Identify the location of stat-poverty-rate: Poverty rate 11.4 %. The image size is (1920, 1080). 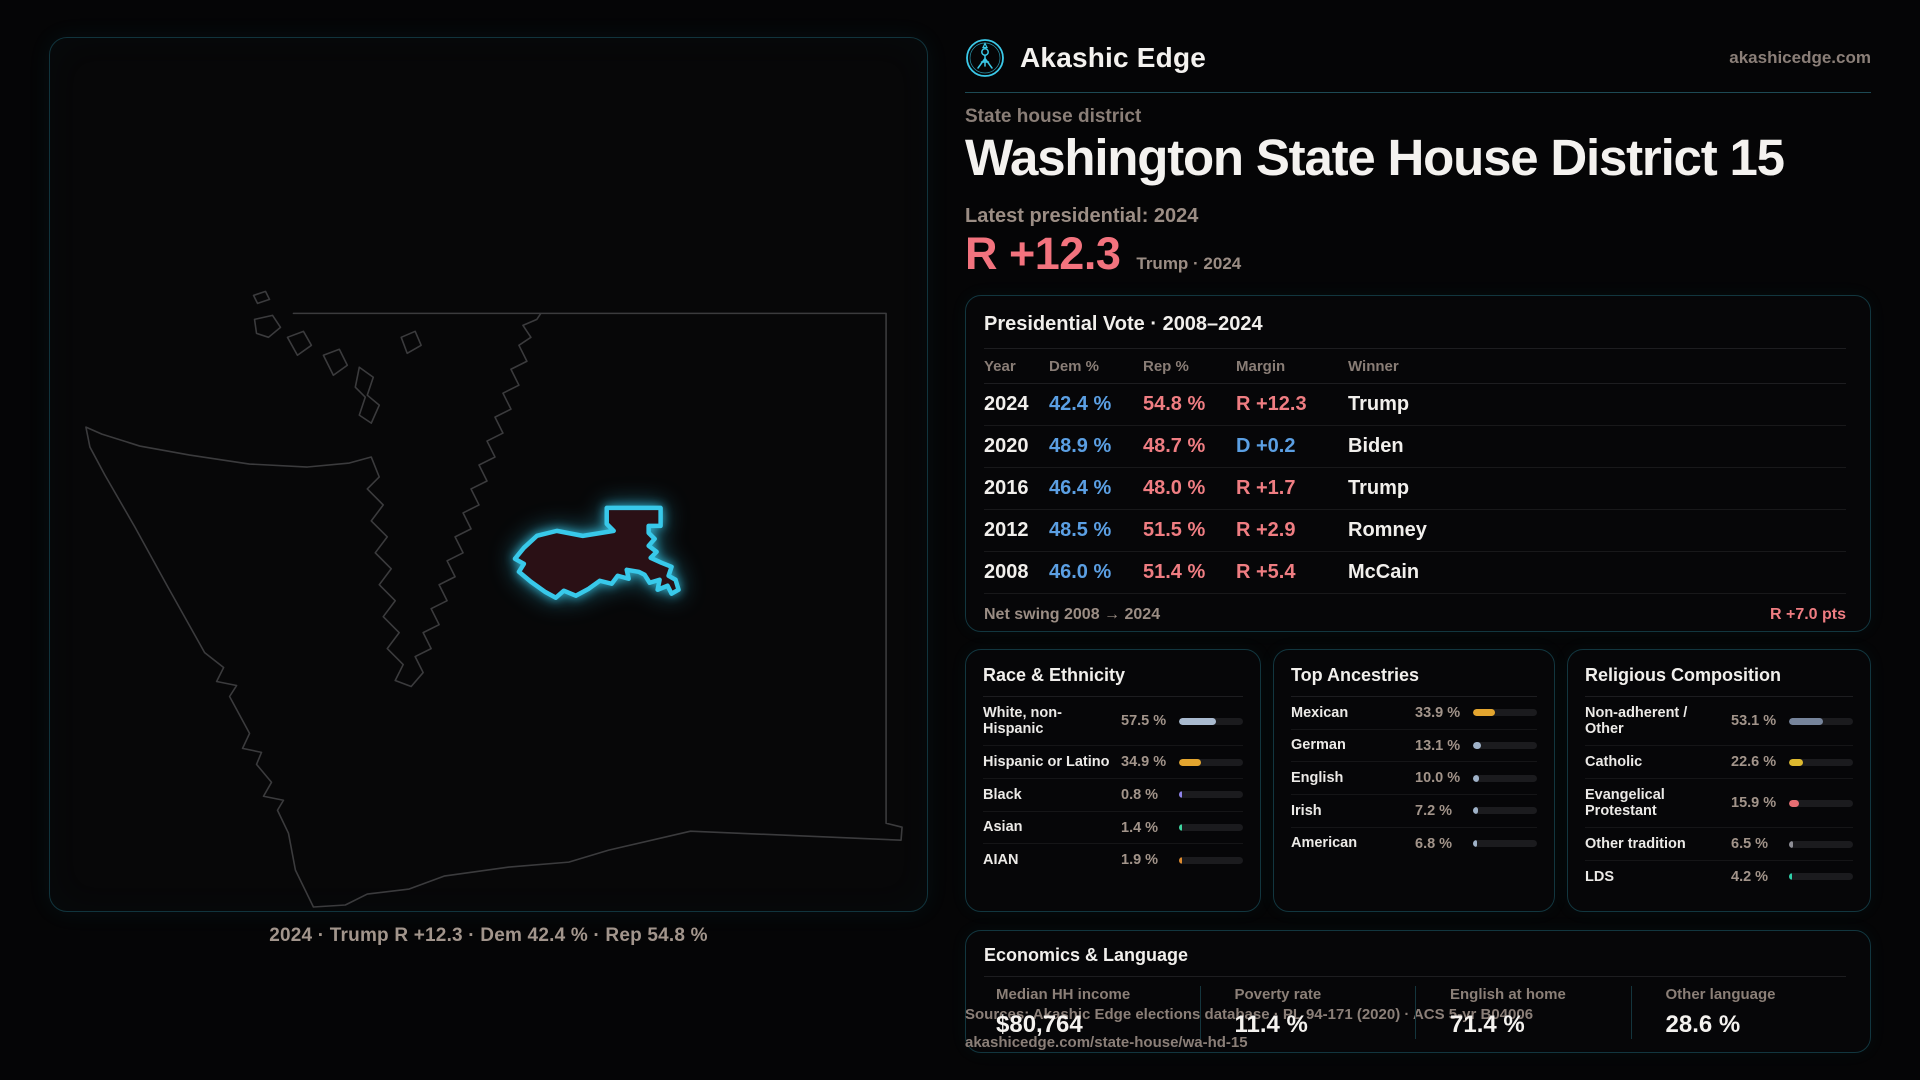
(1307, 1012).